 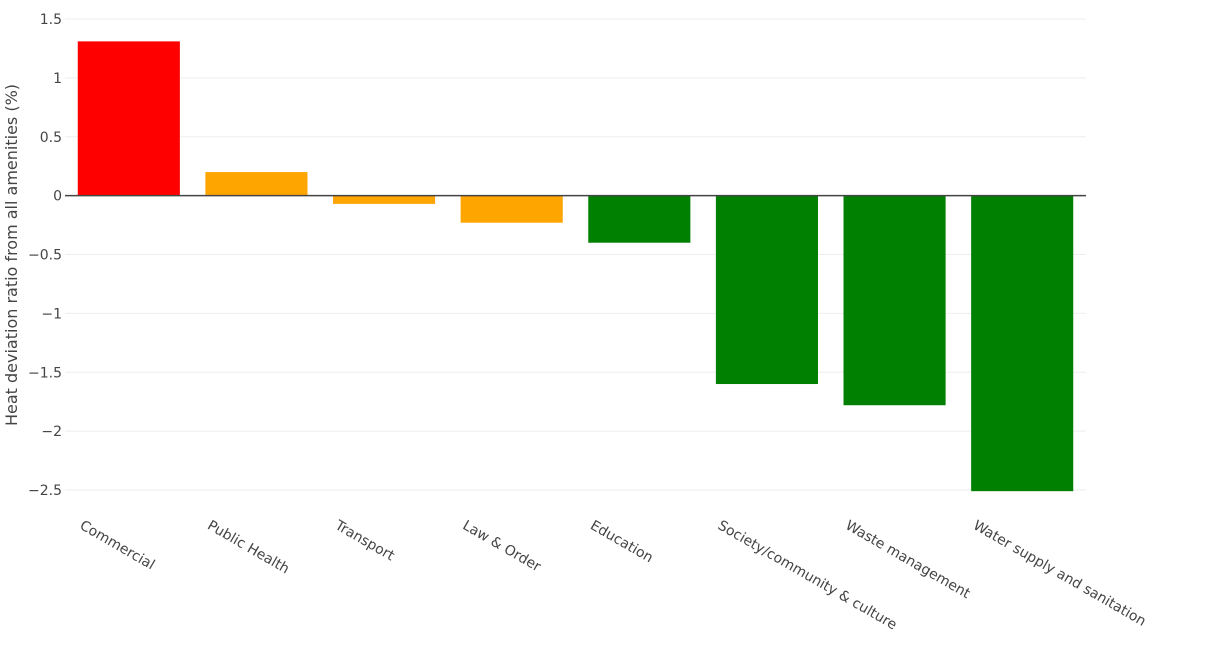 I want to click on y-axis-ticks: 1.5 1 0.5 0 −0.5 −1 −1.5 −2 −2.5, so click(x=45, y=255).